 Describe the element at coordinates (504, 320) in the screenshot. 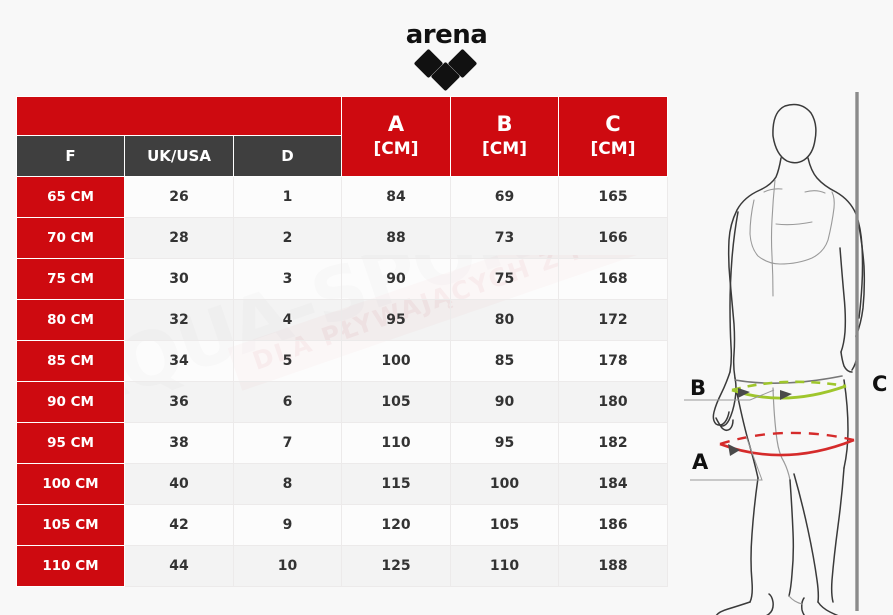

I see `cell-b: 80` at that location.